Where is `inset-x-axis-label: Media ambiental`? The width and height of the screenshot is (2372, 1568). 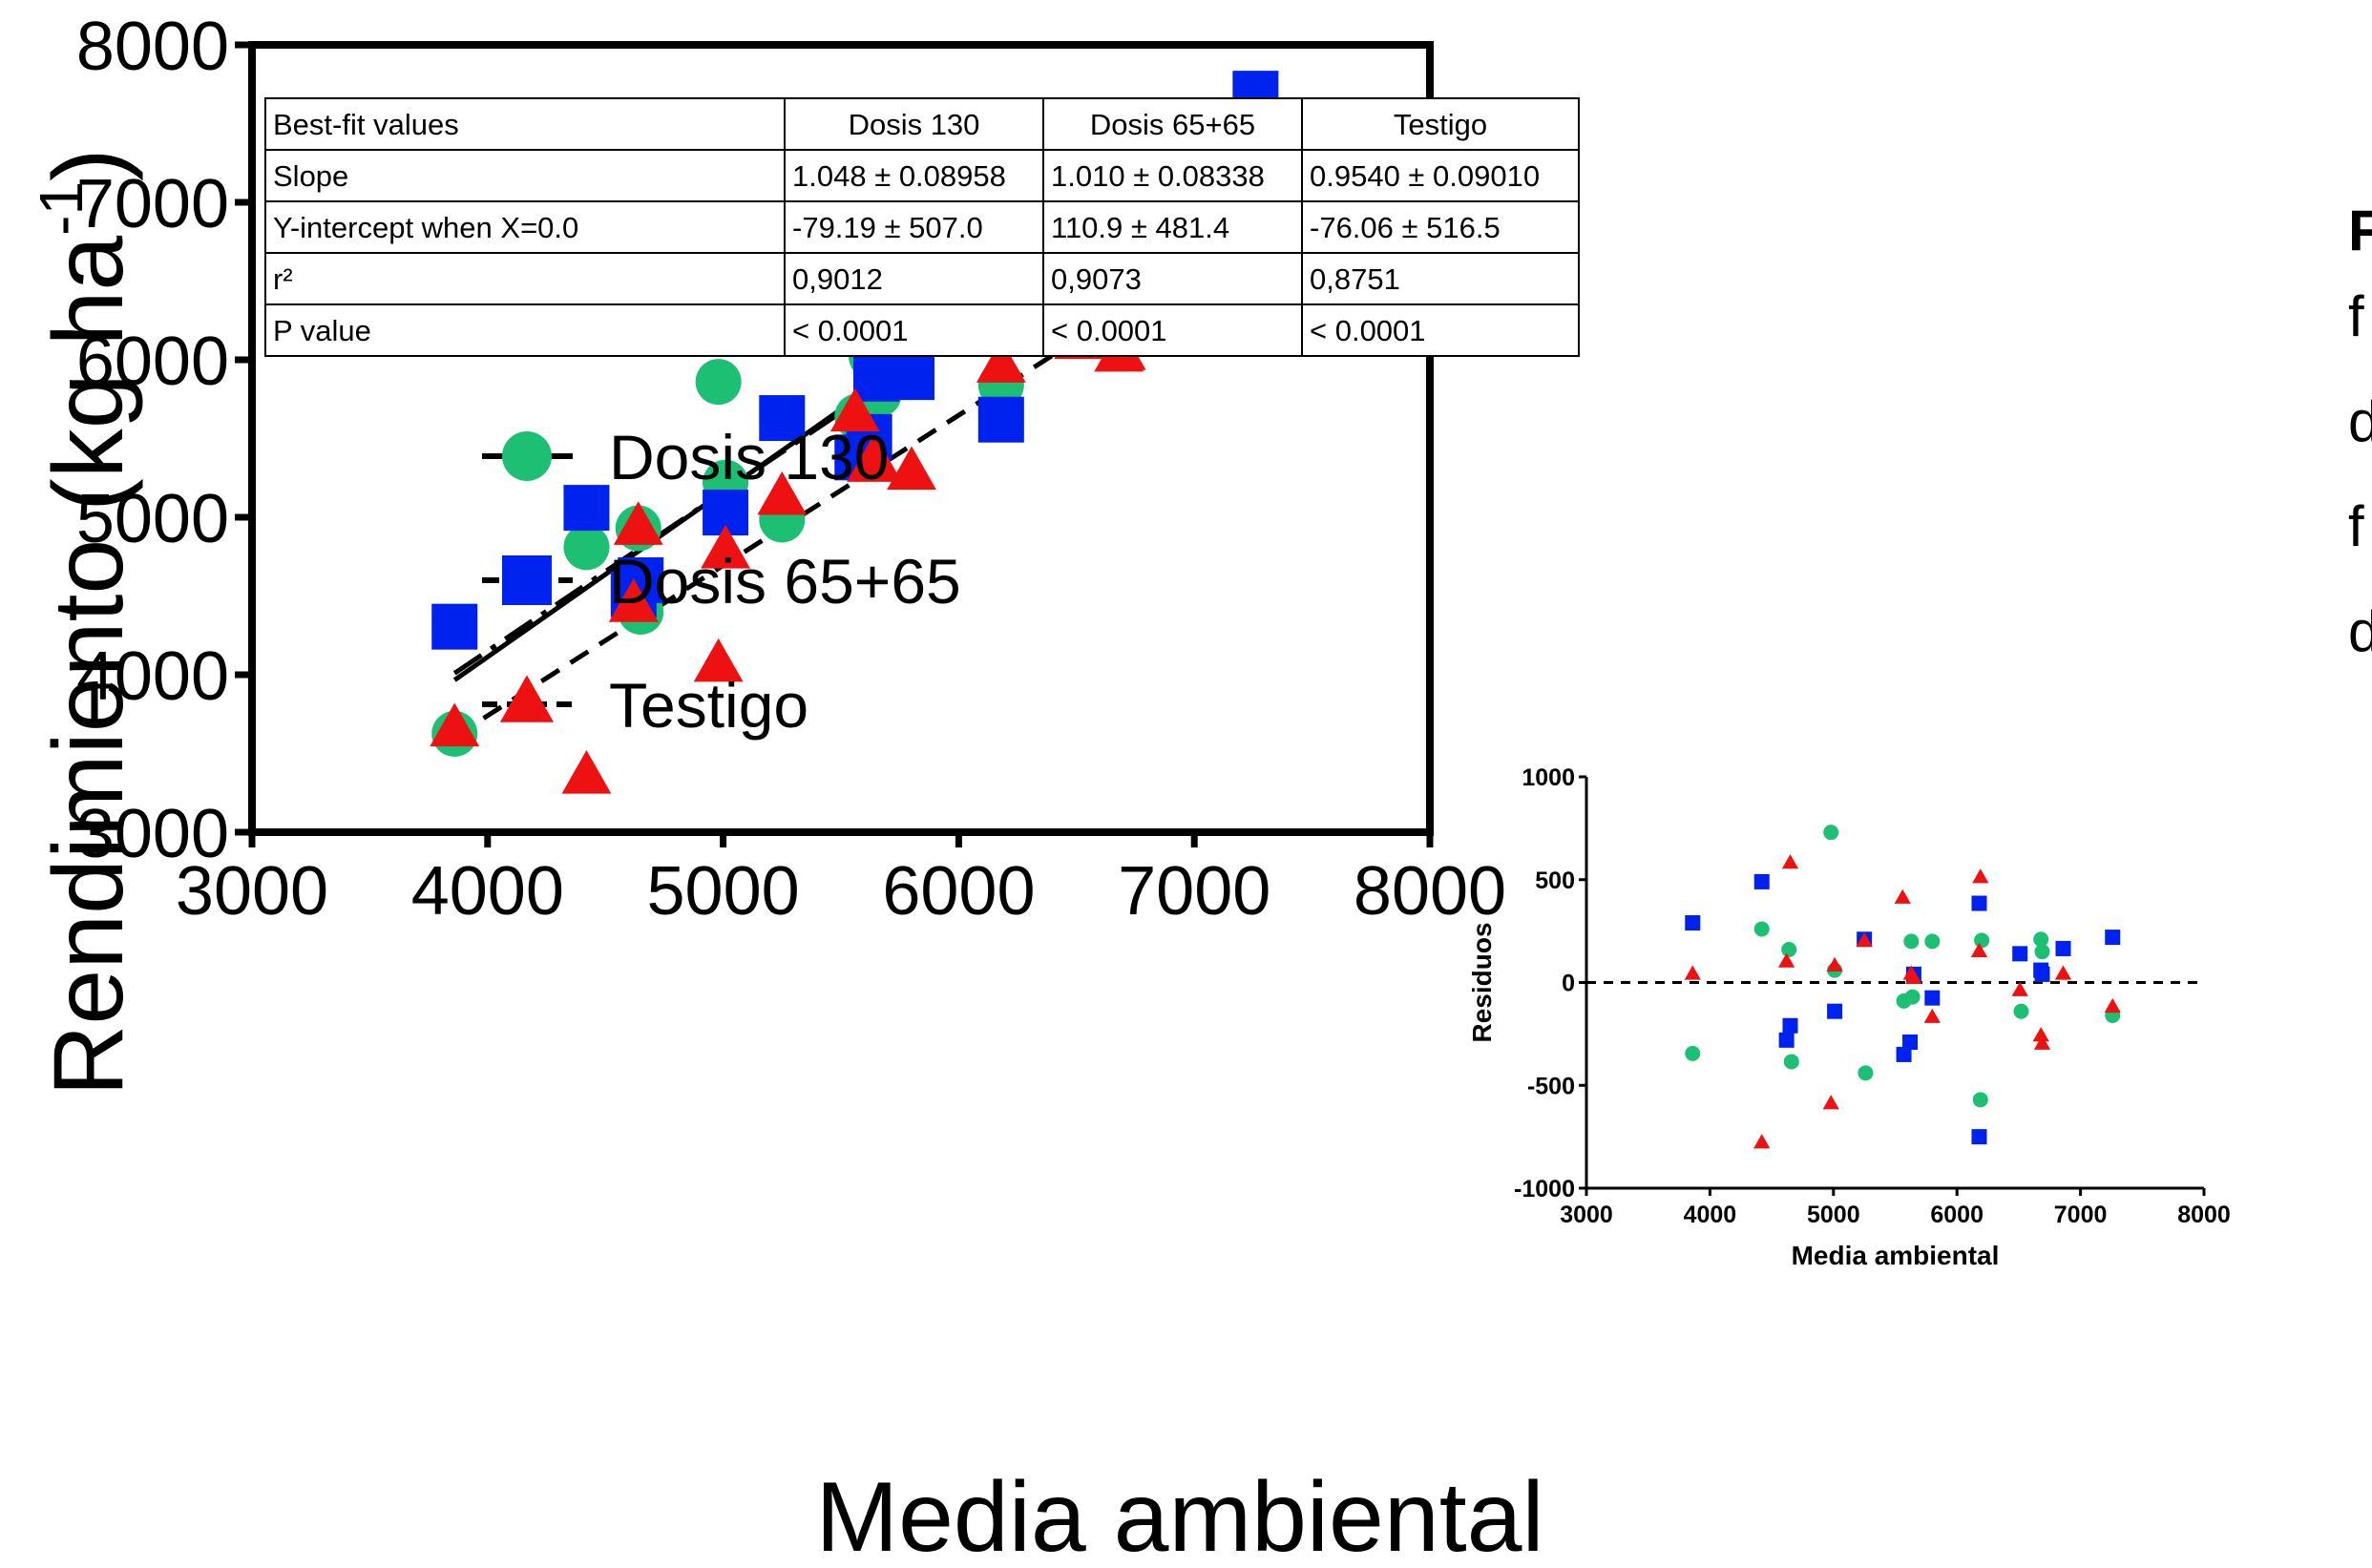
inset-x-axis-label: Media ambiental is located at coordinates (1896, 1255).